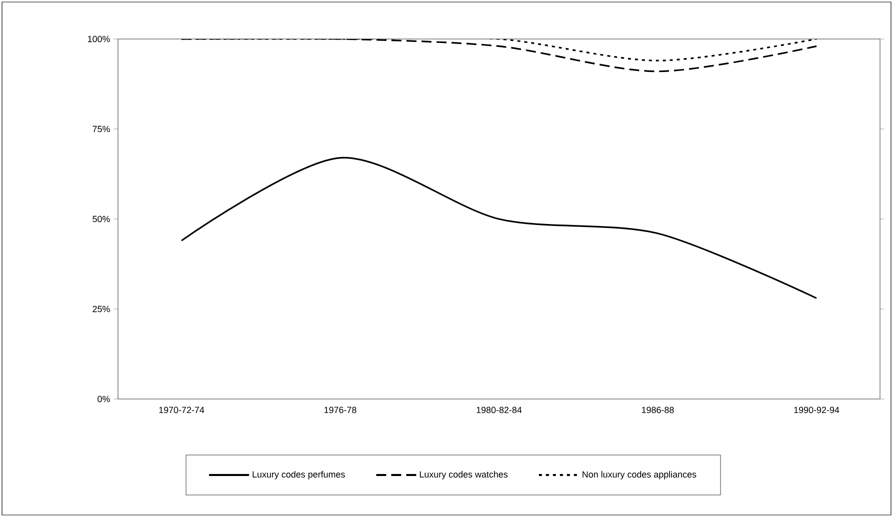 This screenshot has height=517, width=893. What do you see at coordinates (181, 410) in the screenshot?
I see `x-tick-label: 1970-72-74` at bounding box center [181, 410].